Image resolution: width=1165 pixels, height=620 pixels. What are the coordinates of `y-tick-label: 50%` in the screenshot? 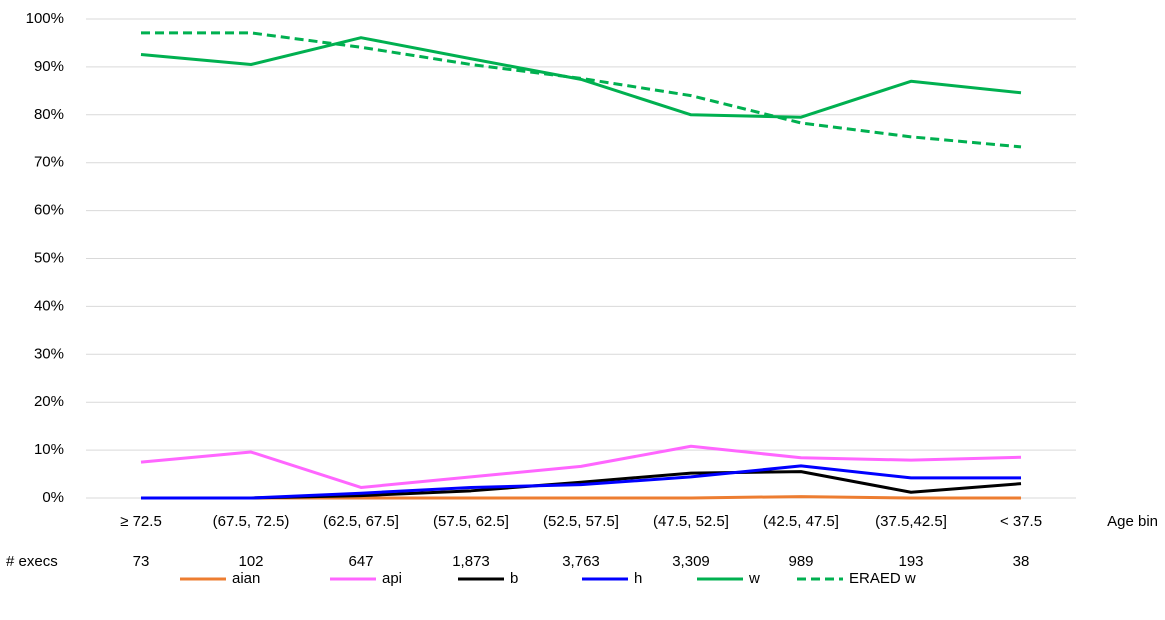 It's located at (49, 257).